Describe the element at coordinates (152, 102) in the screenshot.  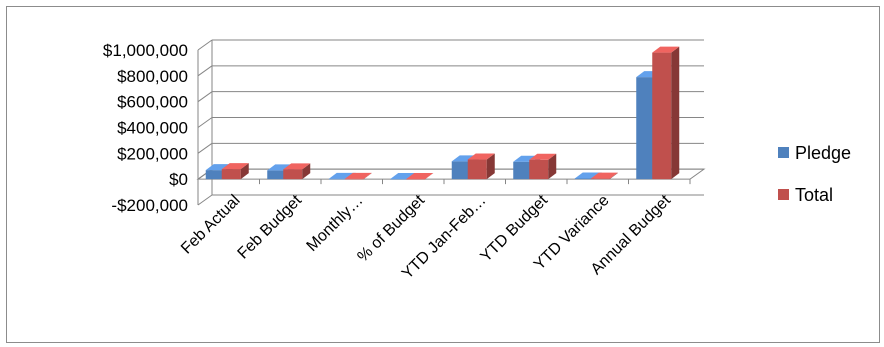
I see `y-tick-label: $600,000` at that location.